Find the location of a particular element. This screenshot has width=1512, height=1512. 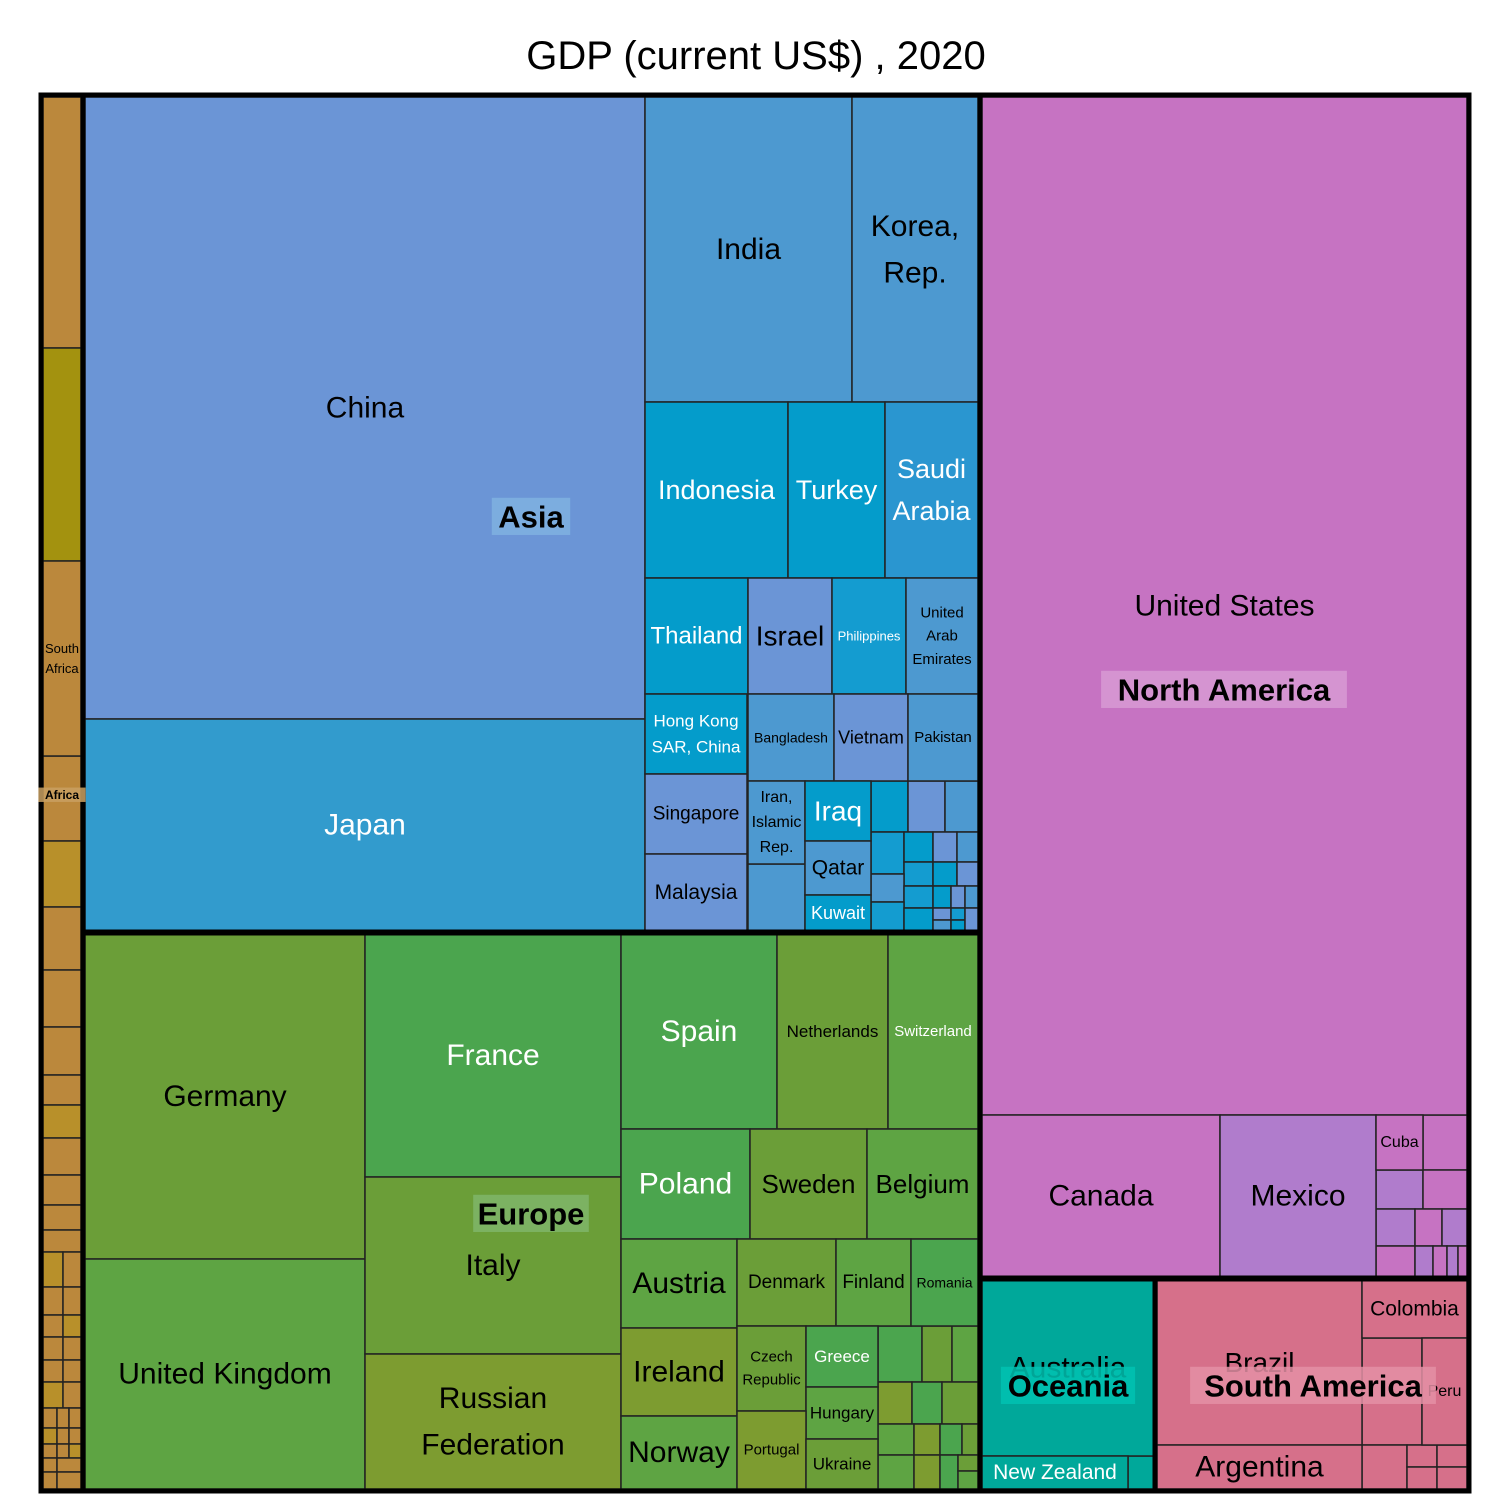

treemap-cell-ireland: Ireland is located at coordinates (679, 1372).